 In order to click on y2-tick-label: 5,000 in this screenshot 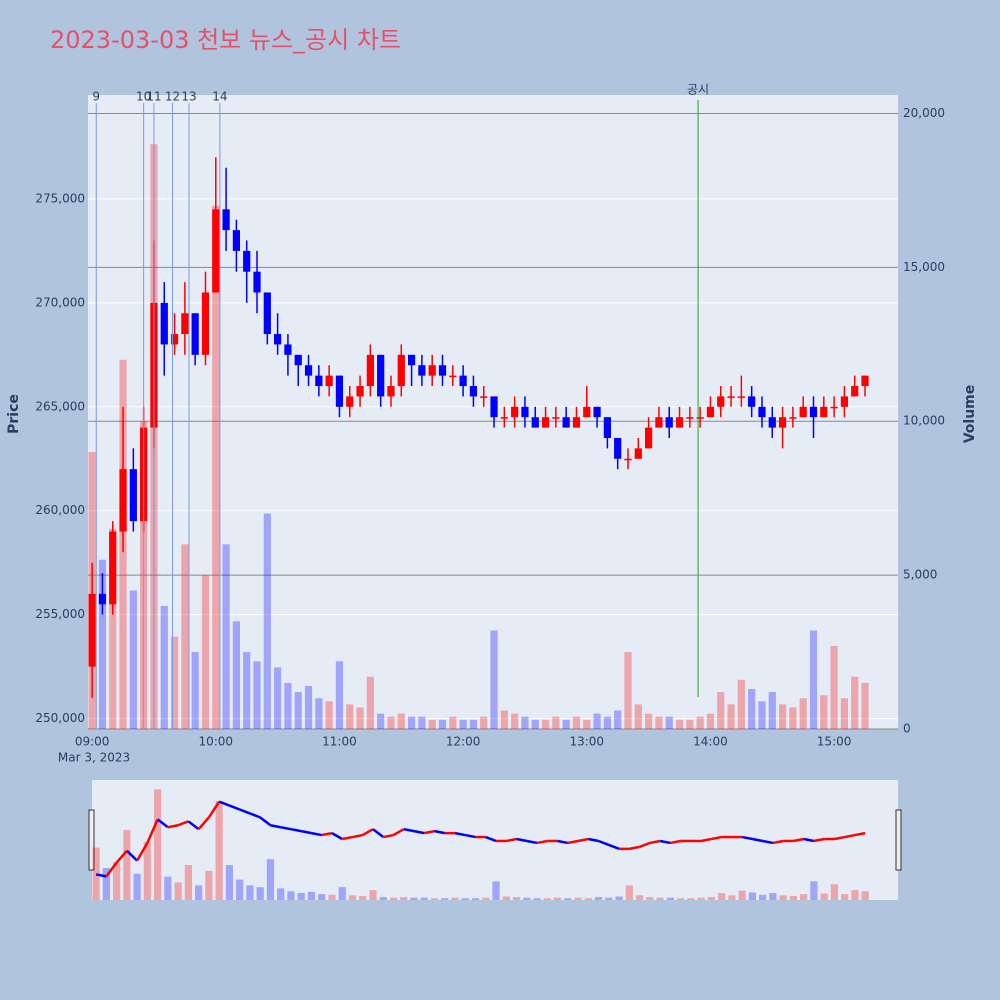, I will do `click(920, 575)`.